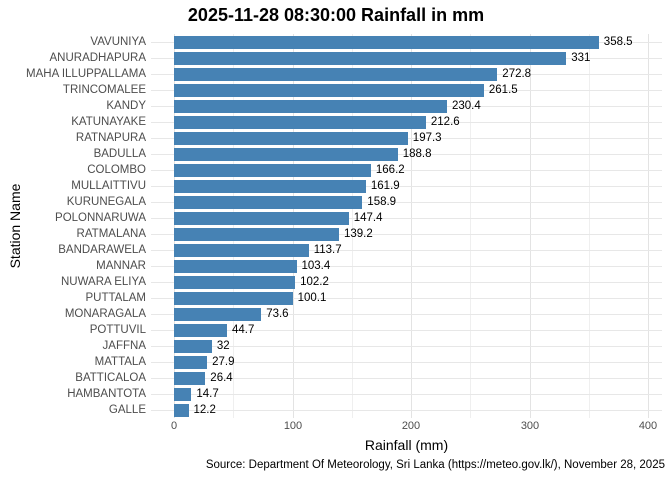 This screenshot has width=672, height=480. What do you see at coordinates (223, 346) in the screenshot?
I see `bar-value-label: 32` at bounding box center [223, 346].